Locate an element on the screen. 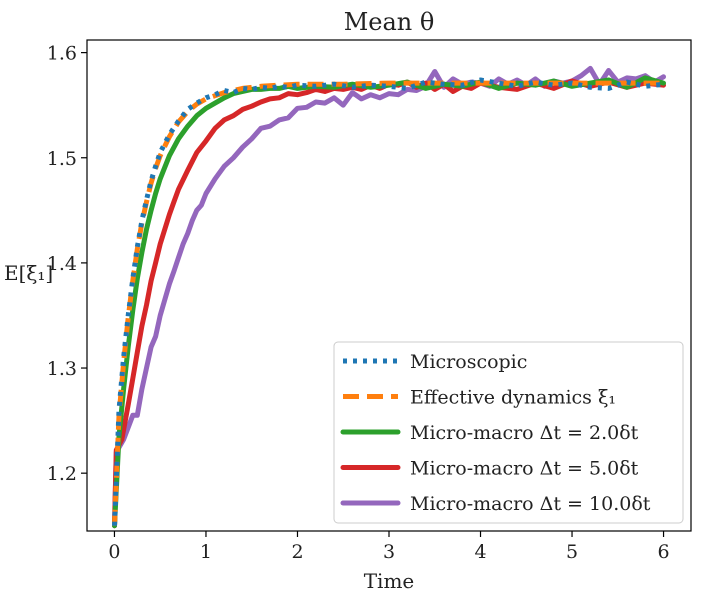 The width and height of the screenshot is (706, 600). x-tick-label: 2 is located at coordinates (297, 552).